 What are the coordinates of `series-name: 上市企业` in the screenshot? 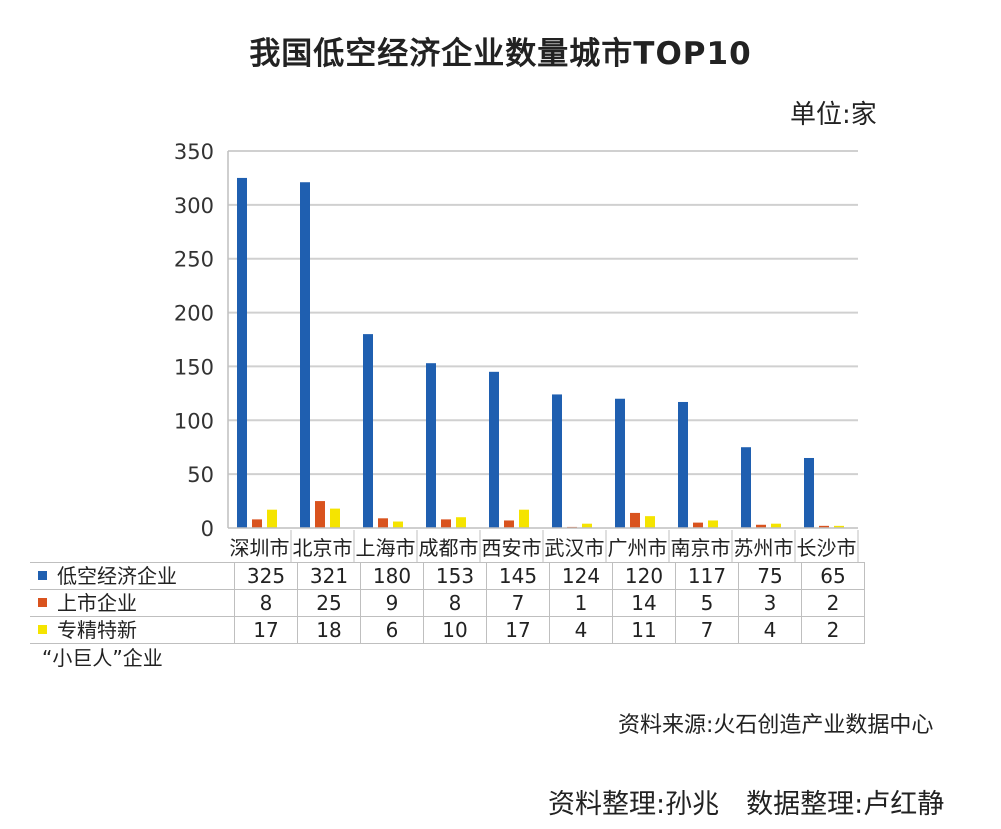 It's located at (97, 603).